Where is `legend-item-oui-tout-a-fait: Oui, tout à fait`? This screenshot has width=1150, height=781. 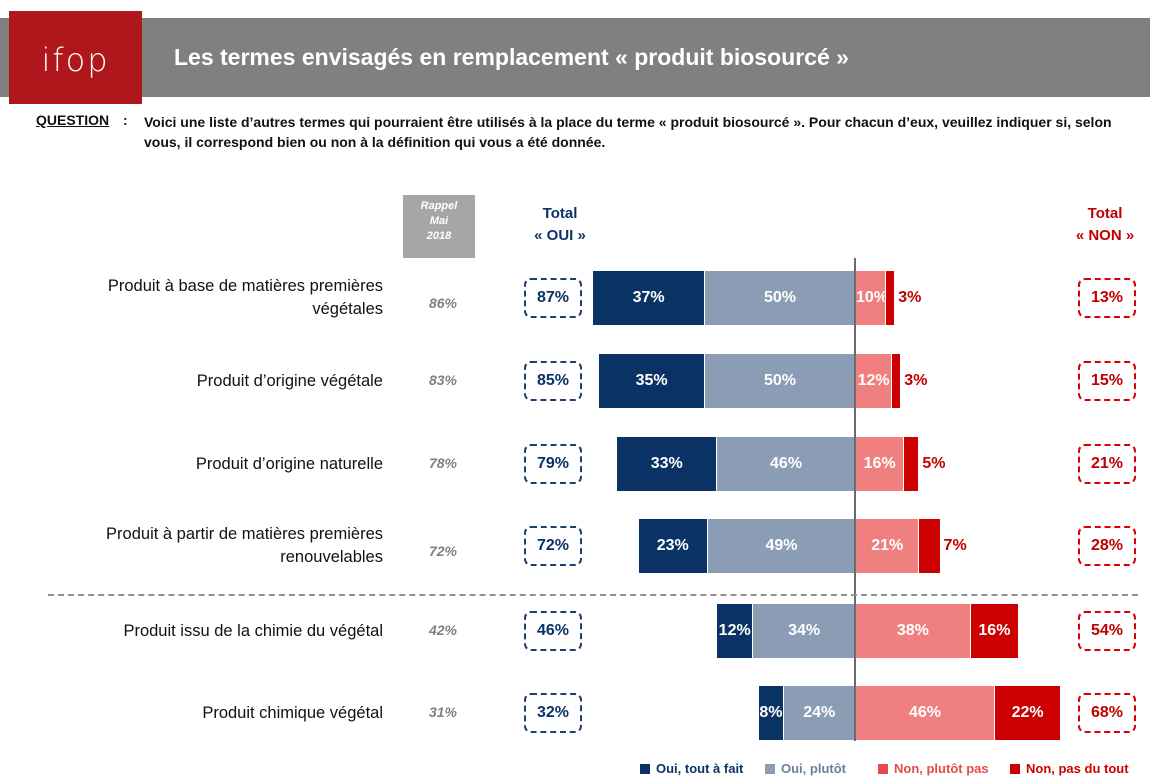 legend-item-oui-tout-a-fait: Oui, tout à fait is located at coordinates (691, 768).